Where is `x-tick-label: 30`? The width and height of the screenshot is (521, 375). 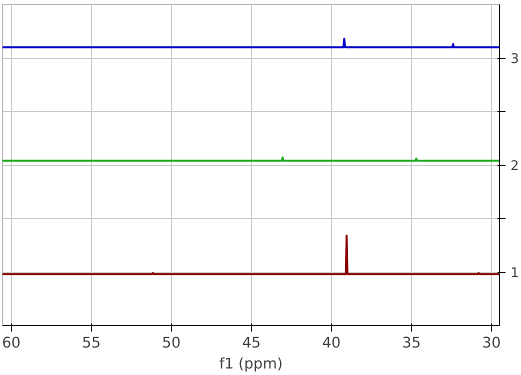 x-tick-label: 30 is located at coordinates (491, 343).